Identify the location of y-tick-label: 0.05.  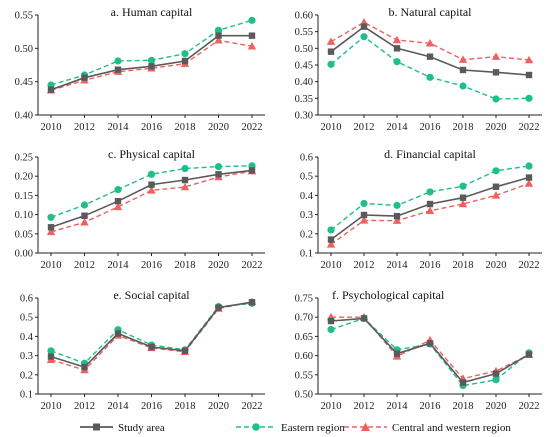
(24, 234).